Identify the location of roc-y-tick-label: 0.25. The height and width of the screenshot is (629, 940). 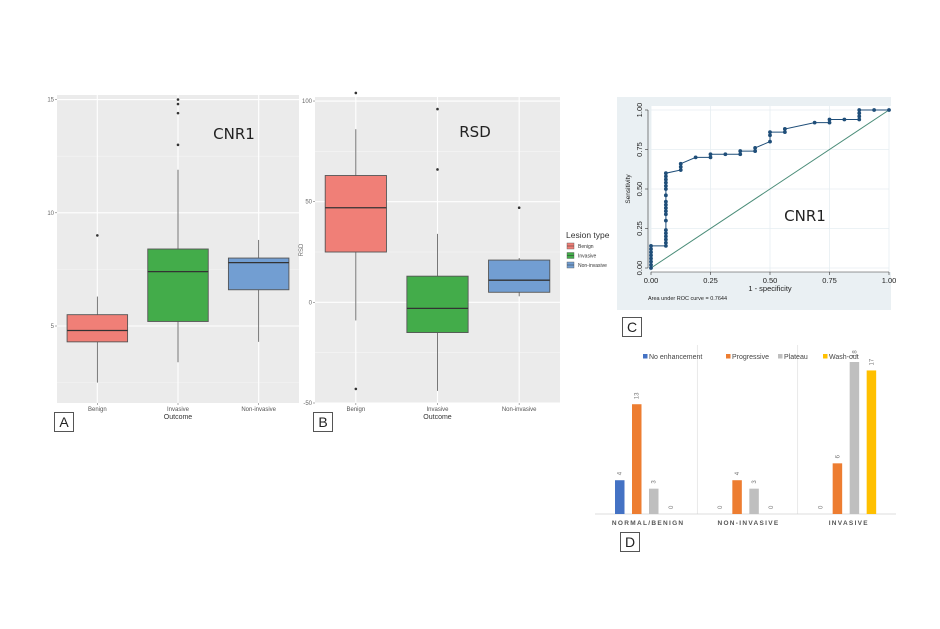
(639, 228).